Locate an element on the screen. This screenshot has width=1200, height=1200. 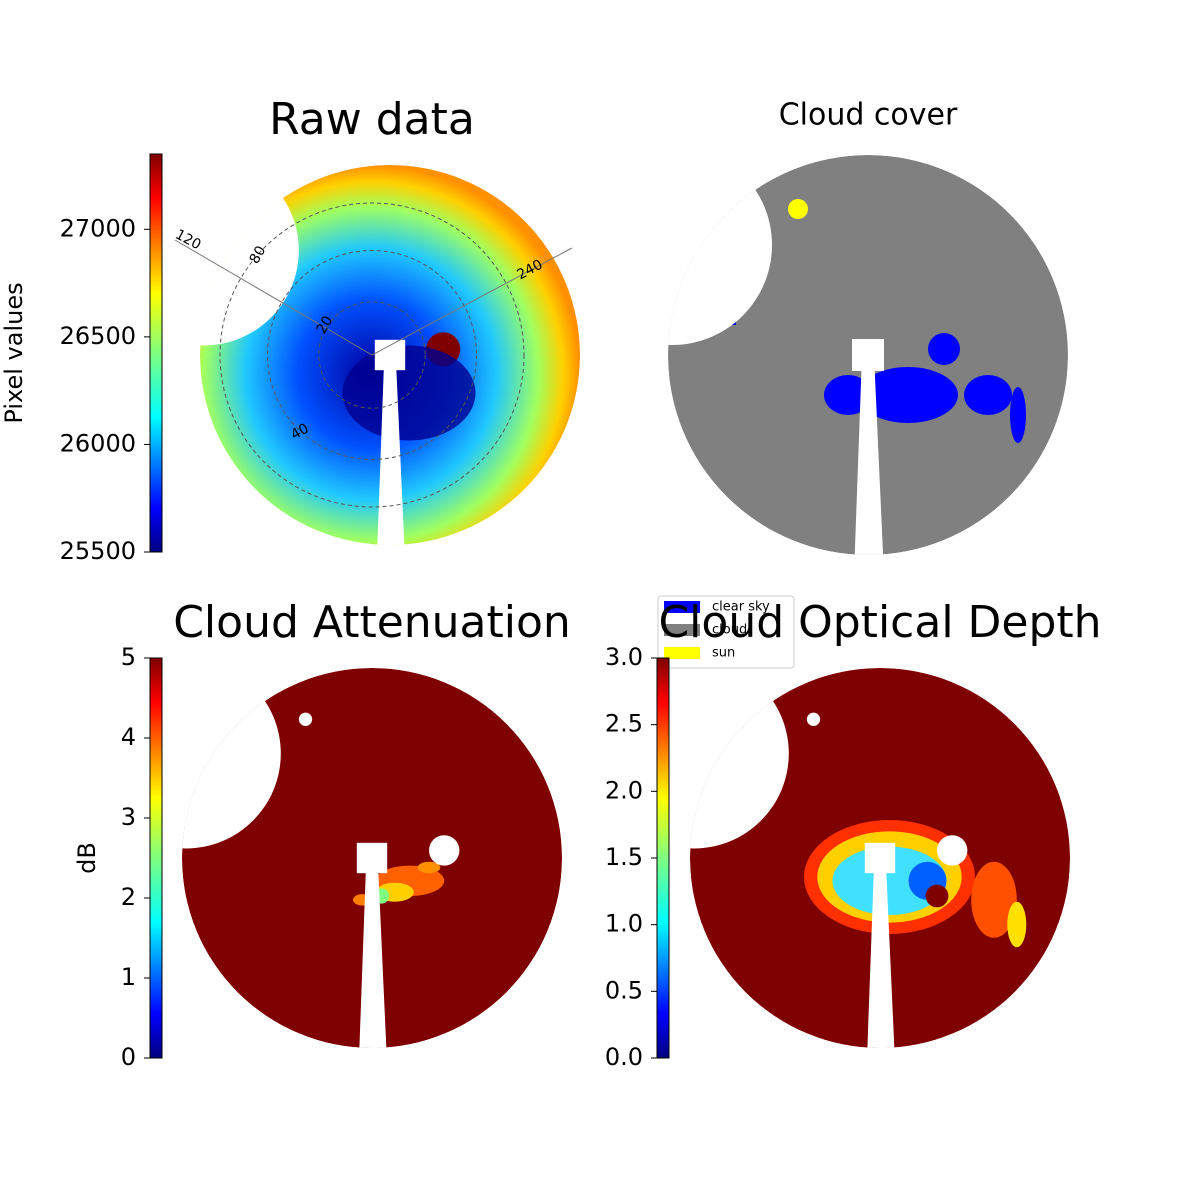
colorbar-tick-label: 0.5 is located at coordinates (624, 990).